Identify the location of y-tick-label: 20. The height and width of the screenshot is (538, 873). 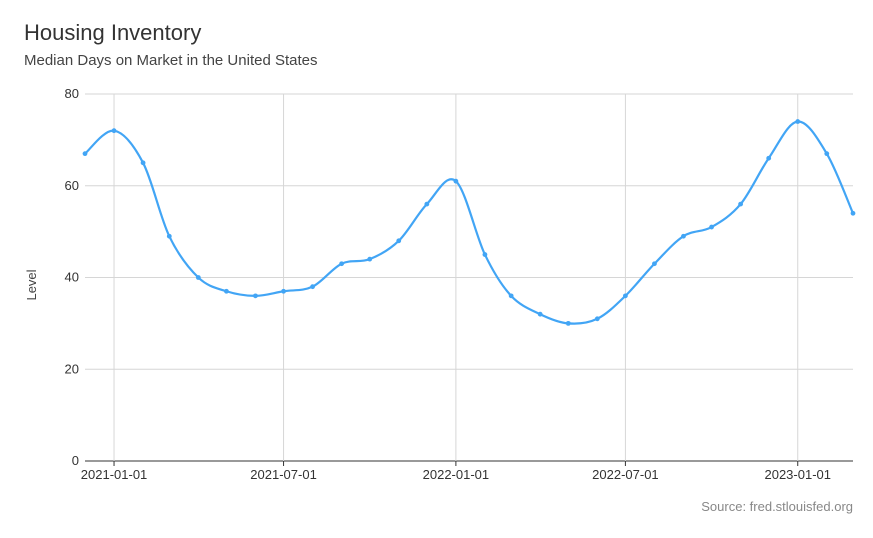
(72, 368).